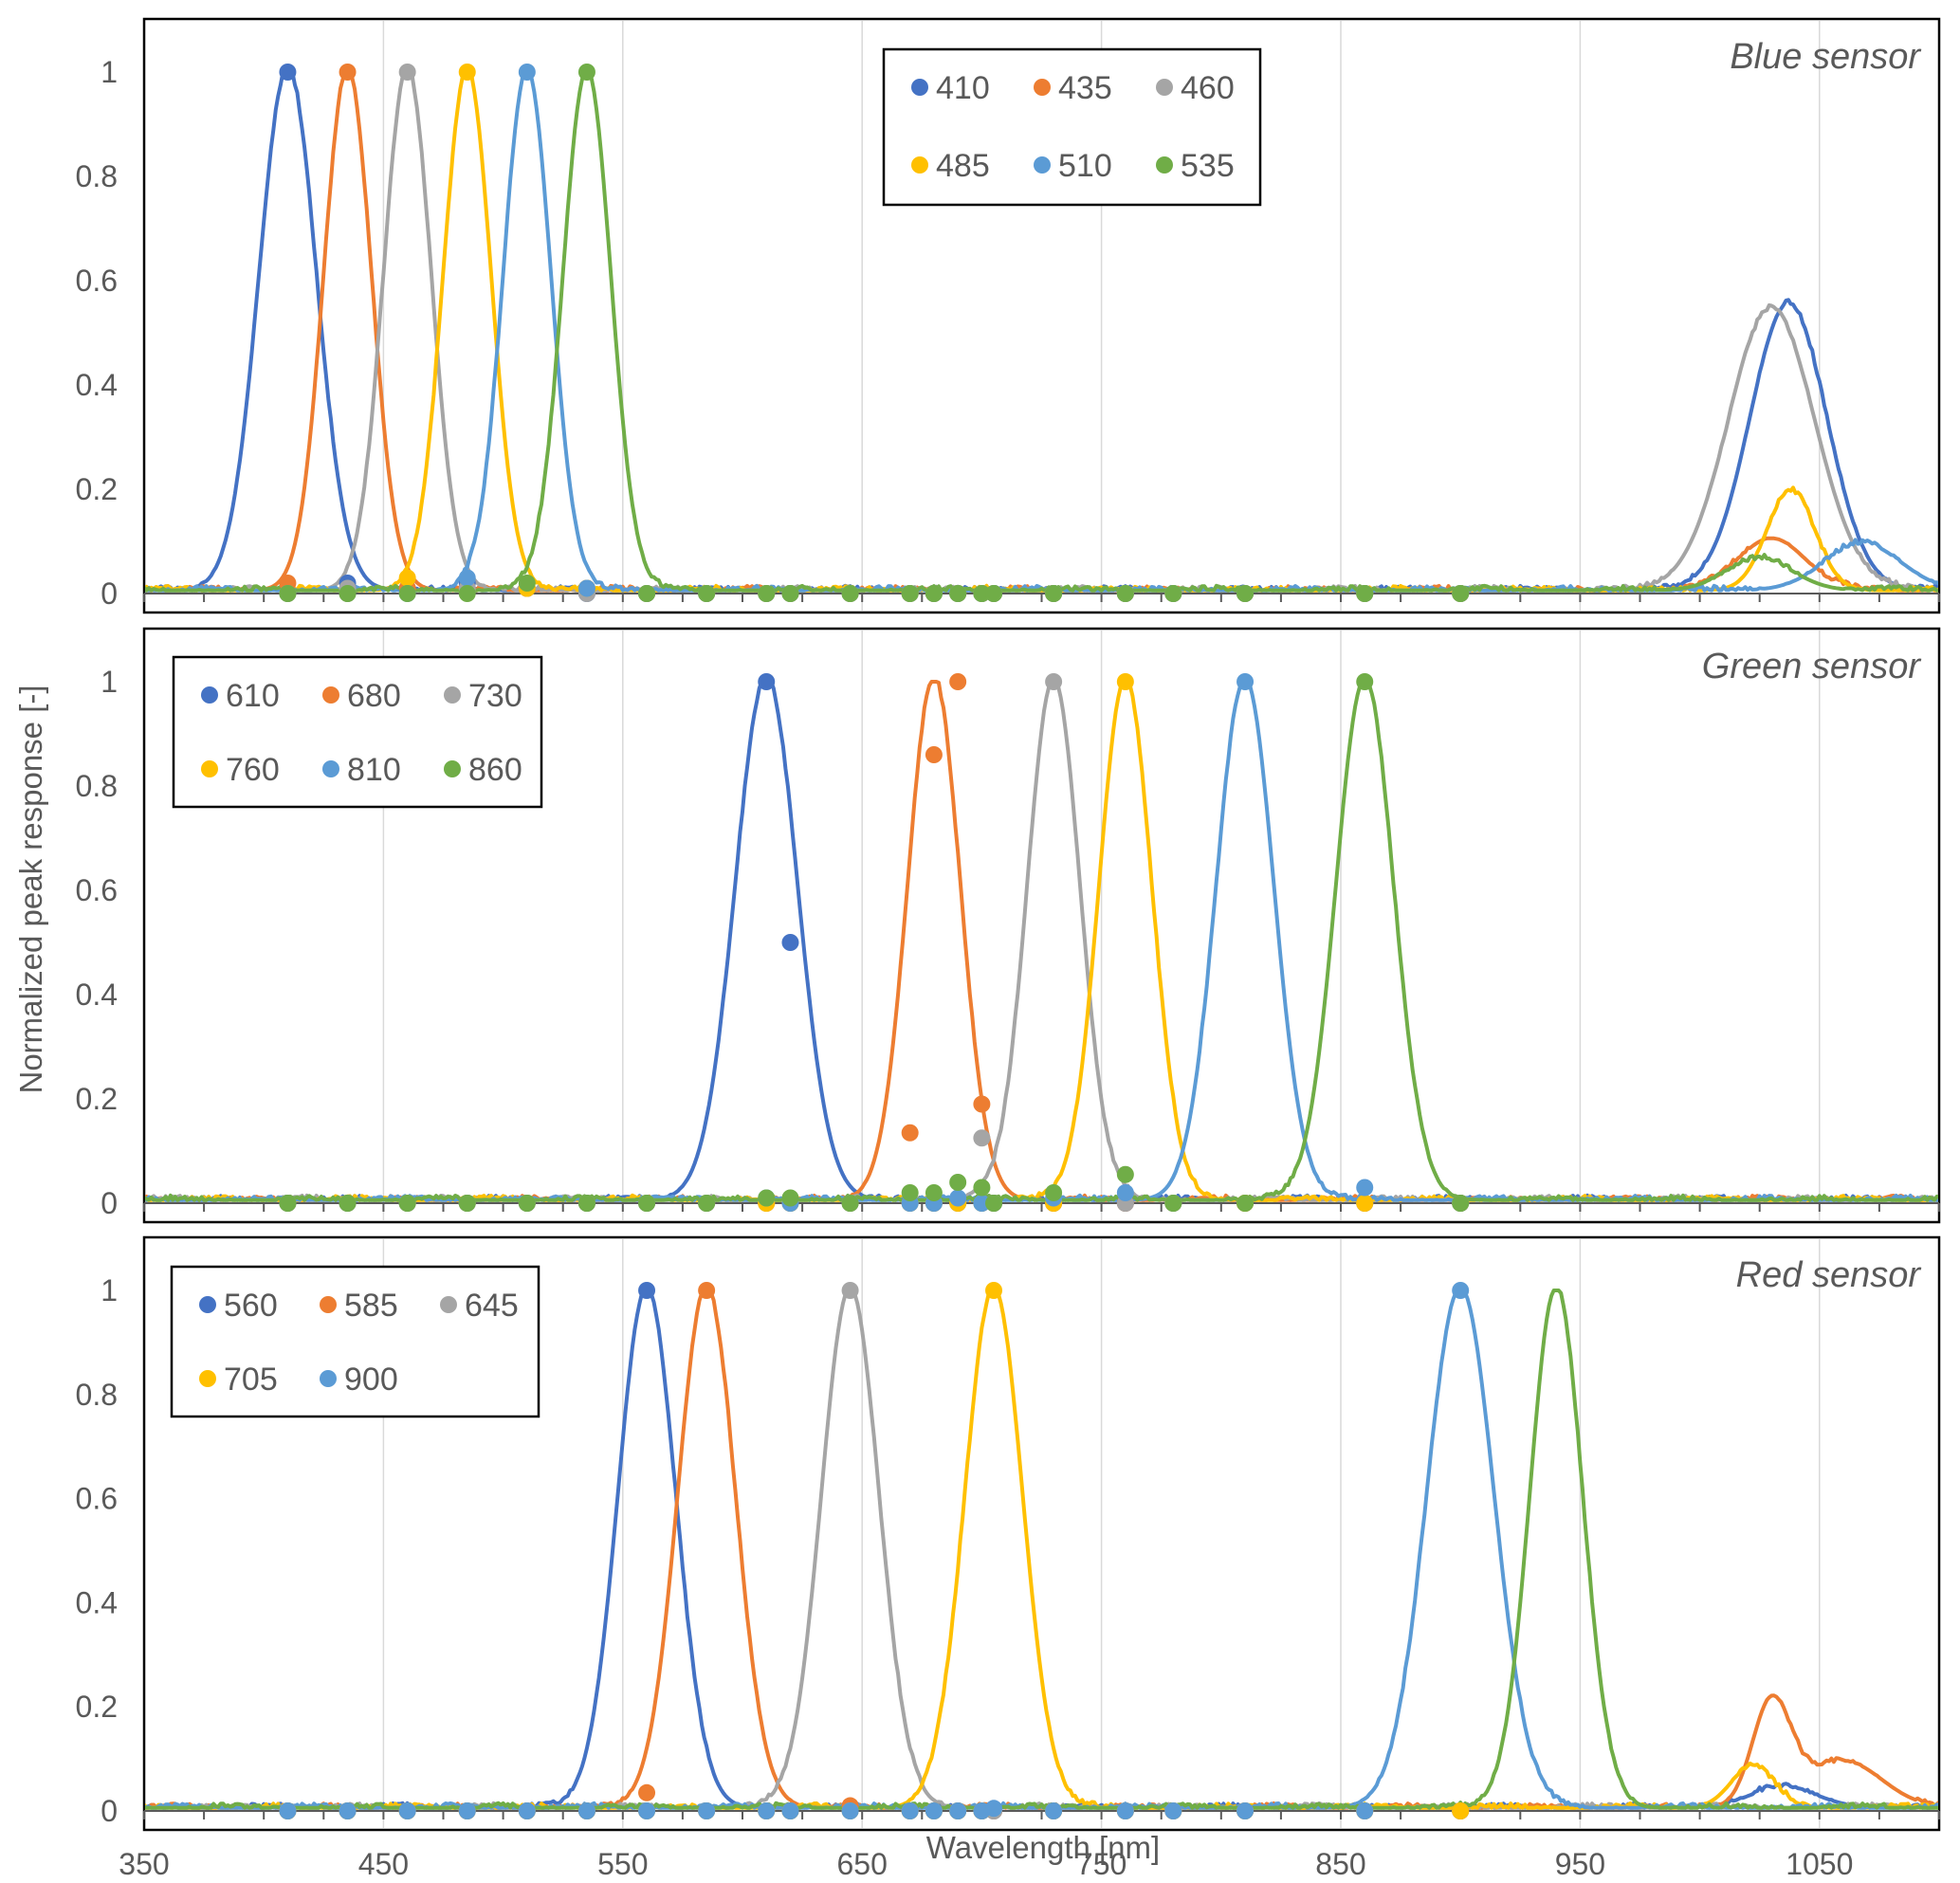 Image resolution: width=1960 pixels, height=1883 pixels. I want to click on legend-label: 410, so click(963, 88).